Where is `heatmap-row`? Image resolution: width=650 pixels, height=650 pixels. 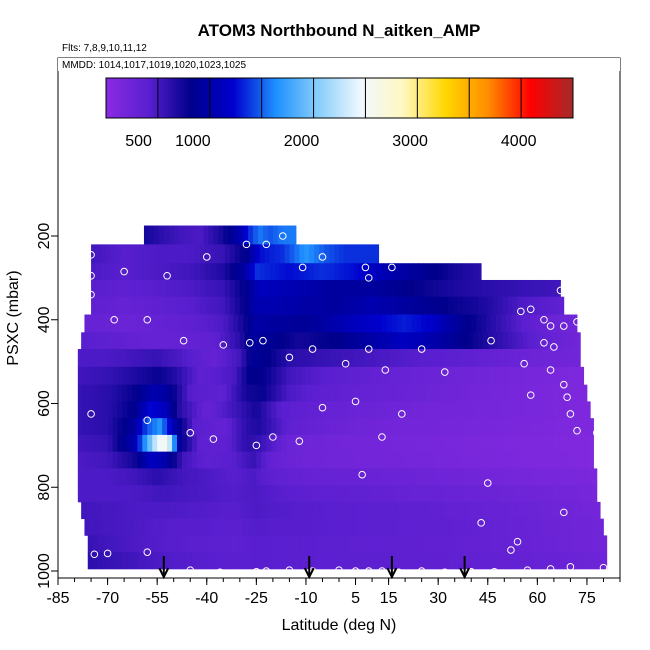
heatmap-row is located at coordinates (337, 477).